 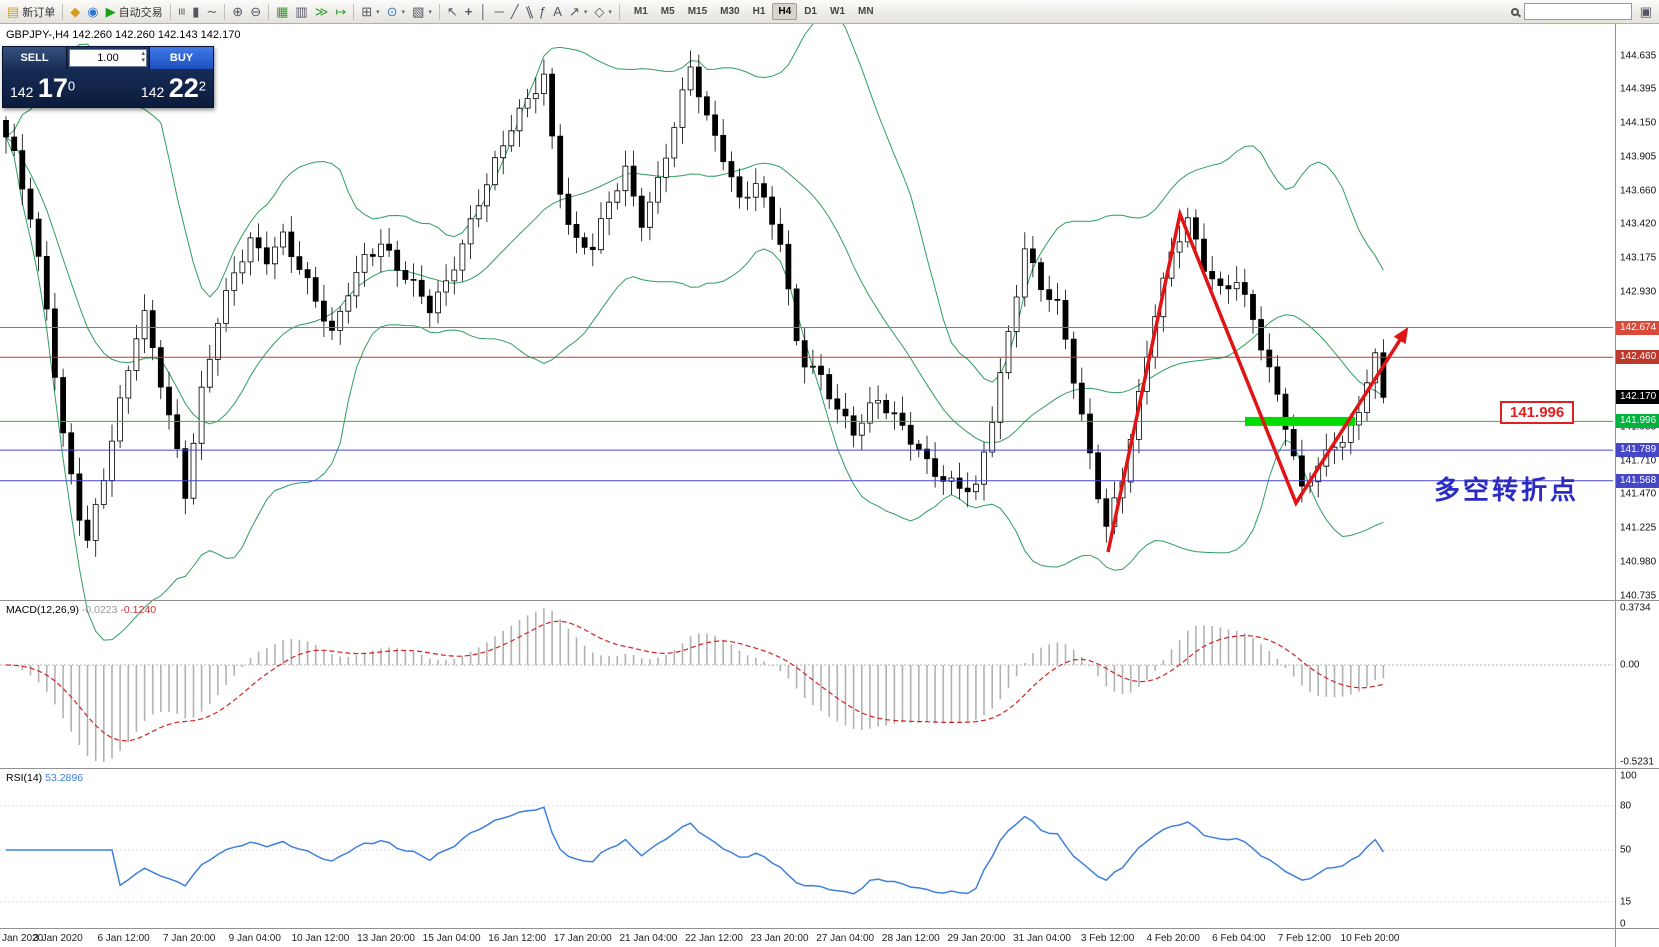 I want to click on bid-pipette: 0, so click(x=71, y=86).